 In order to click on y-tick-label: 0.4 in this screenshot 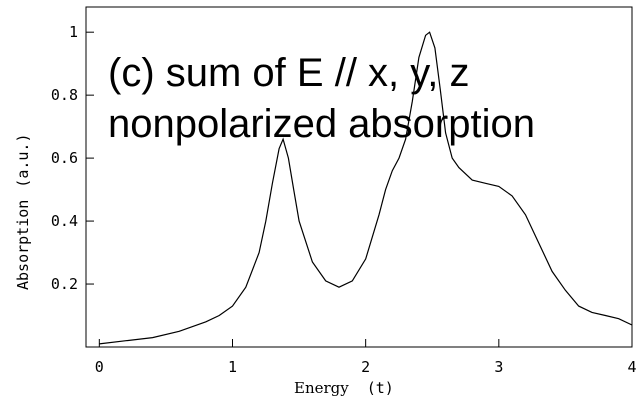, I will do `click(64, 221)`.